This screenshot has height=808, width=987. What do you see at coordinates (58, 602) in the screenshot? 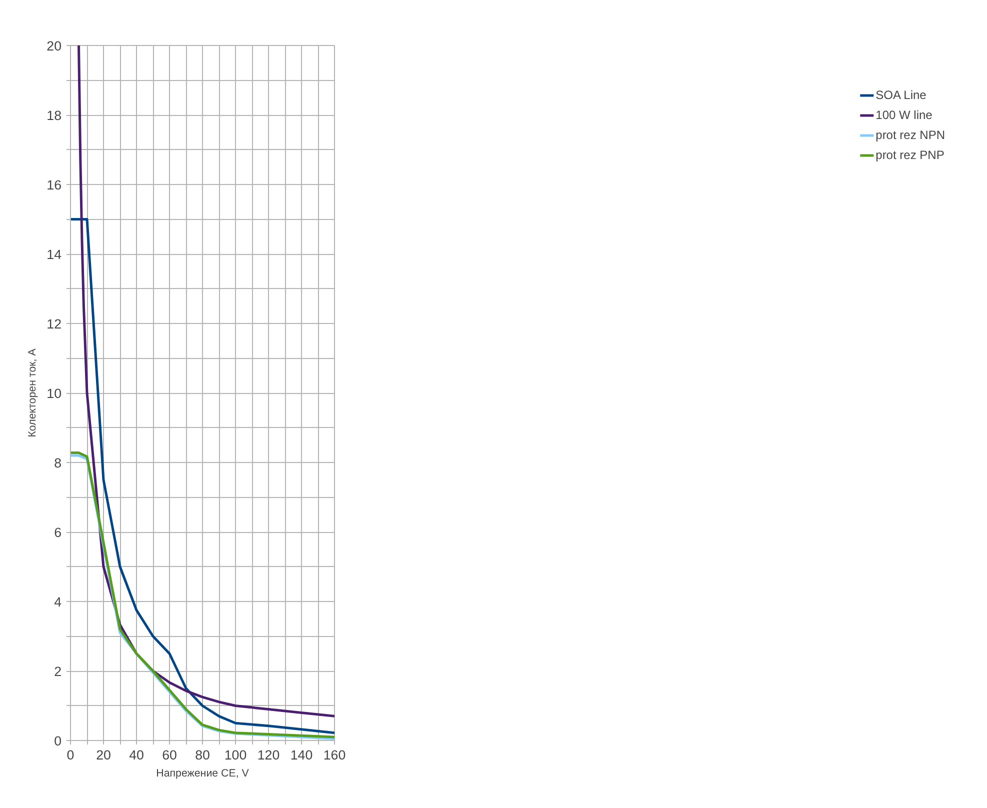
I see `y-tick-label: 4` at bounding box center [58, 602].